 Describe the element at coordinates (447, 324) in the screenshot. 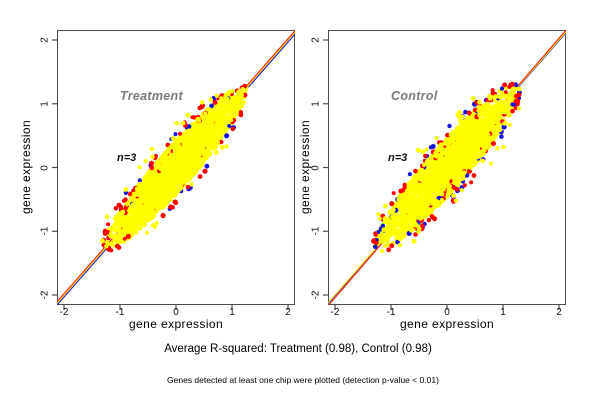

I see `x-axis-label-control: gene expression` at that location.